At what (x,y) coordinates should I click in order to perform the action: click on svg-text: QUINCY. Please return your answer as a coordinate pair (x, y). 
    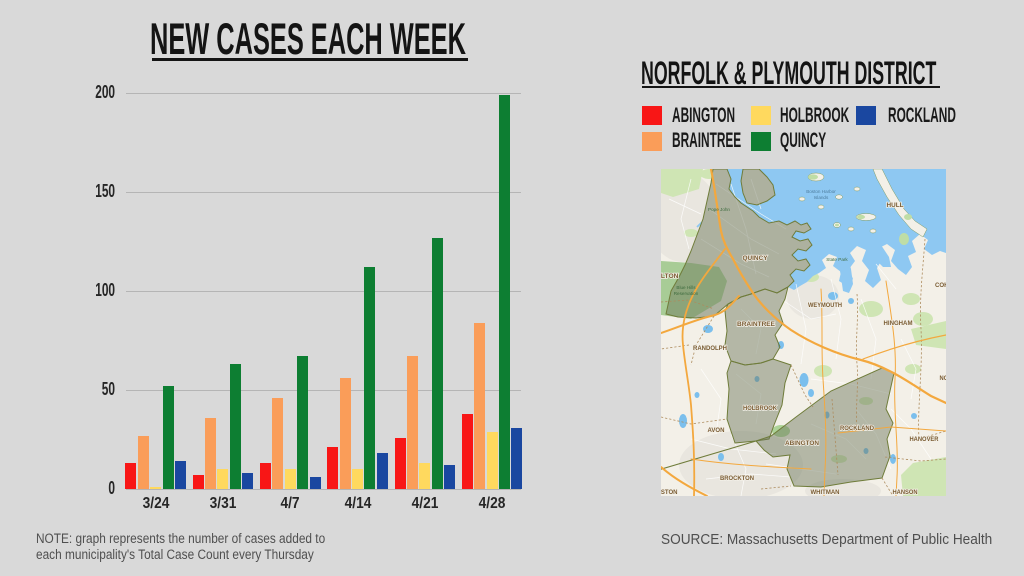
    Looking at the image, I should click on (756, 258).